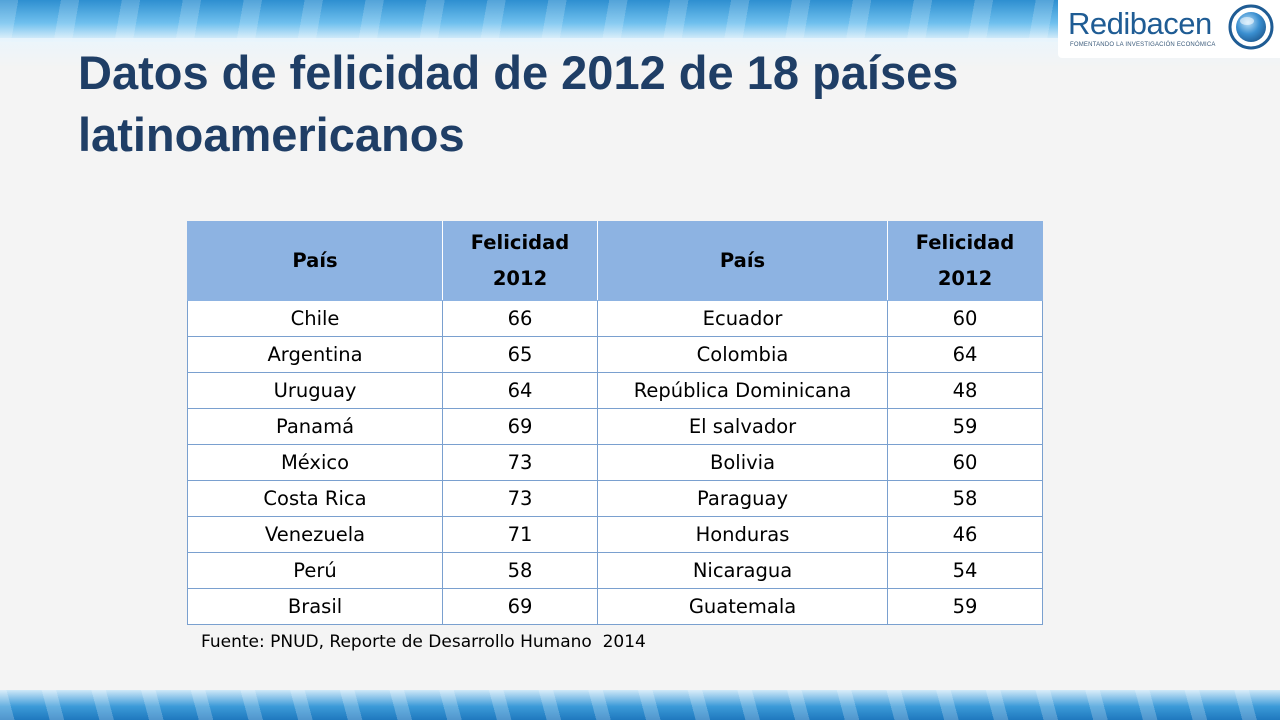 The height and width of the screenshot is (720, 1280). What do you see at coordinates (520, 318) in the screenshot?
I see `cell-happiness-left: 66` at bounding box center [520, 318].